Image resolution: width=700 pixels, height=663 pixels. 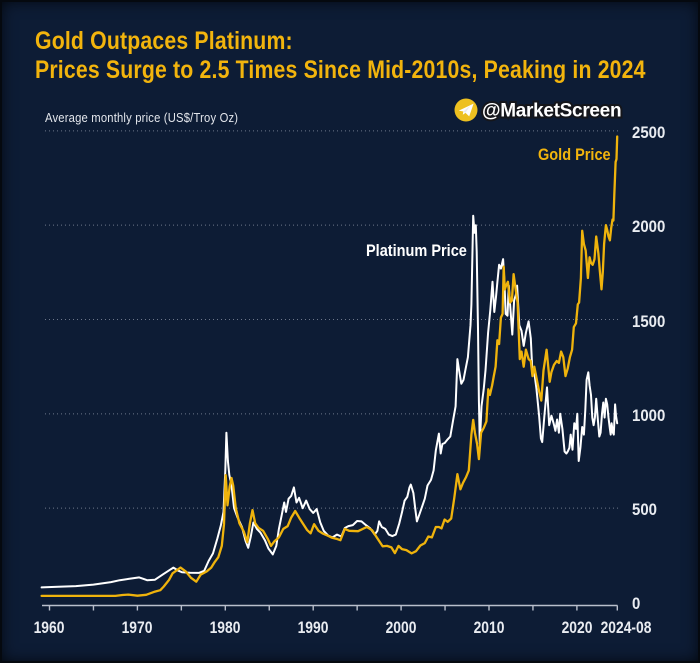 I want to click on platinum-series-label: Platinum Price, so click(x=416, y=251).